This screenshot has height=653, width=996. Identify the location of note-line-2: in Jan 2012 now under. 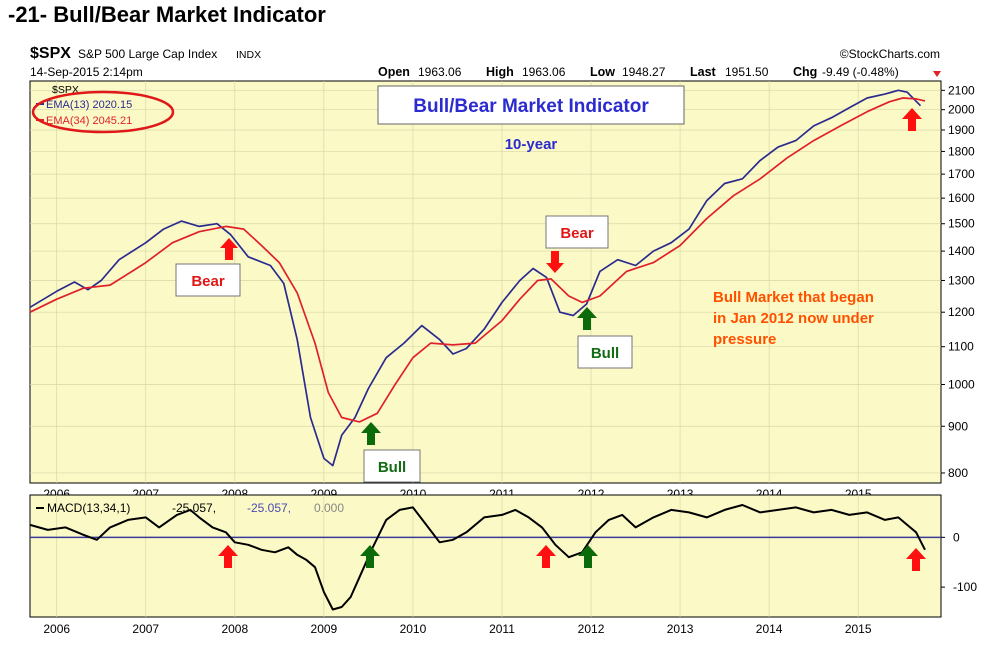
(793, 318).